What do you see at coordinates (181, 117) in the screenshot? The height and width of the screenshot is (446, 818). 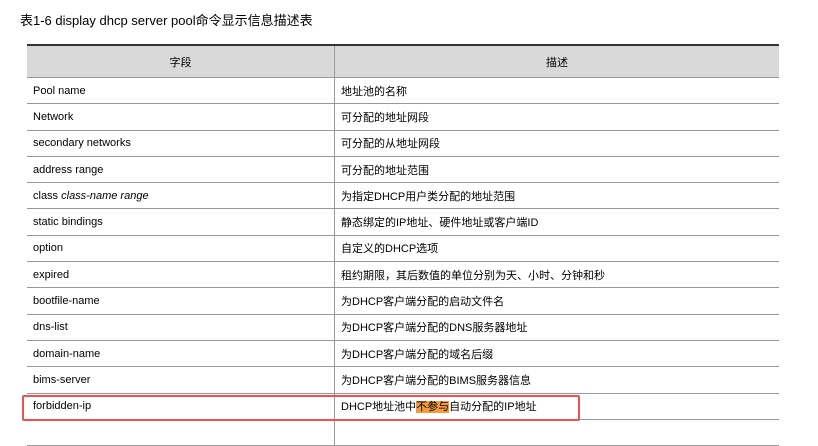 I see `field-cell: Network` at bounding box center [181, 117].